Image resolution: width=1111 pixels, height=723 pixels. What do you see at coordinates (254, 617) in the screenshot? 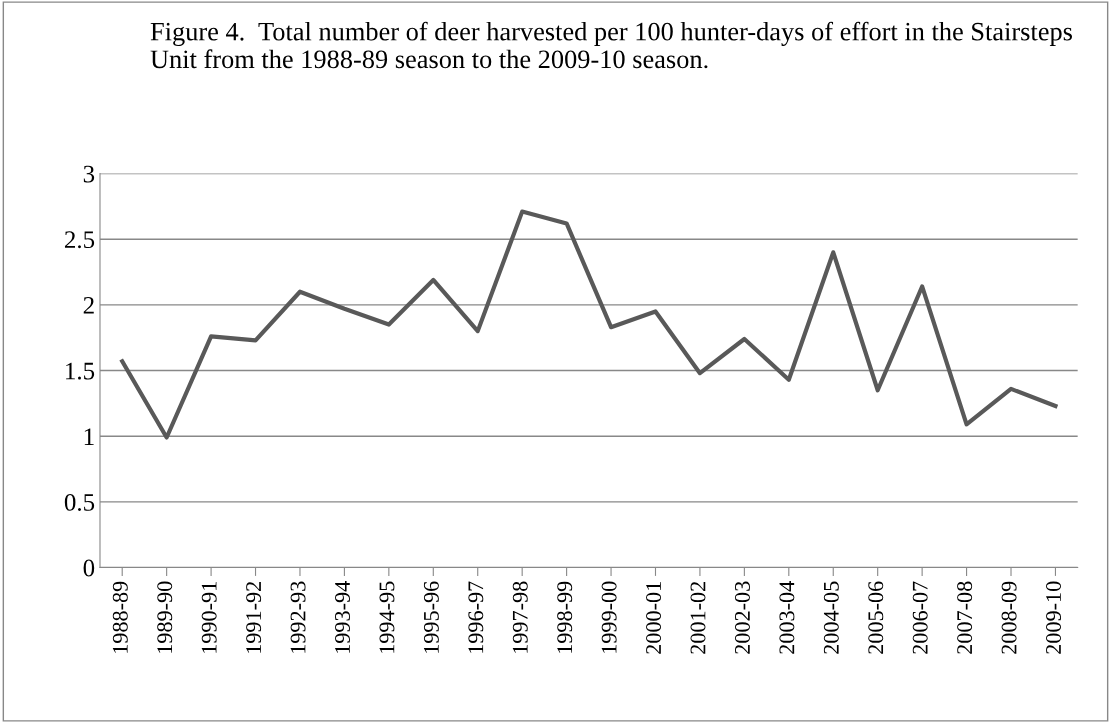
I see `x-tick-label: 1991-92` at bounding box center [254, 617].